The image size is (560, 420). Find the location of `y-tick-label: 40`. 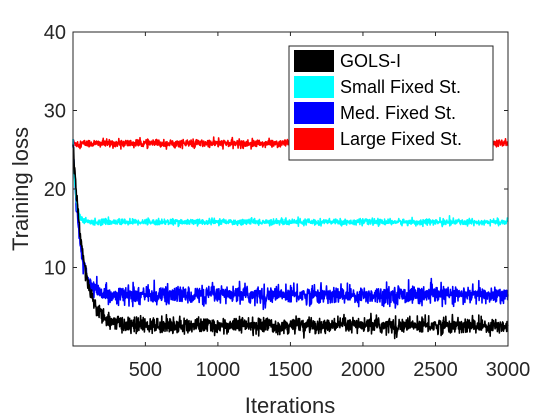

y-tick-label: 40 is located at coordinates (55, 33).